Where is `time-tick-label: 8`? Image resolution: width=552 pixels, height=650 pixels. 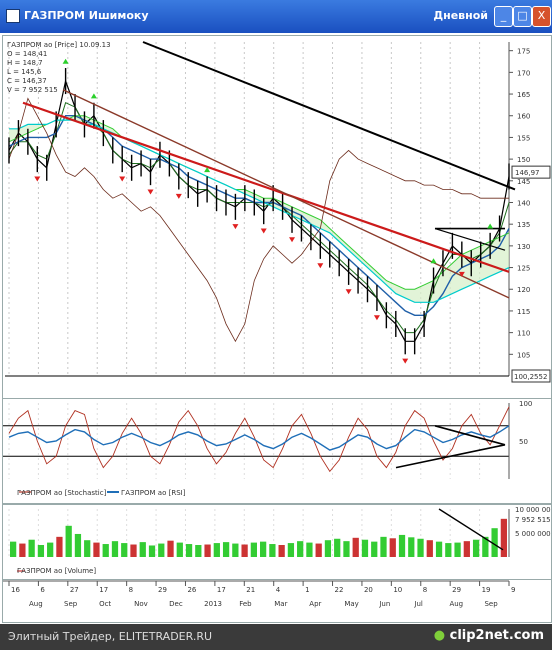
time-tick-label: 8 is located at coordinates (425, 590).